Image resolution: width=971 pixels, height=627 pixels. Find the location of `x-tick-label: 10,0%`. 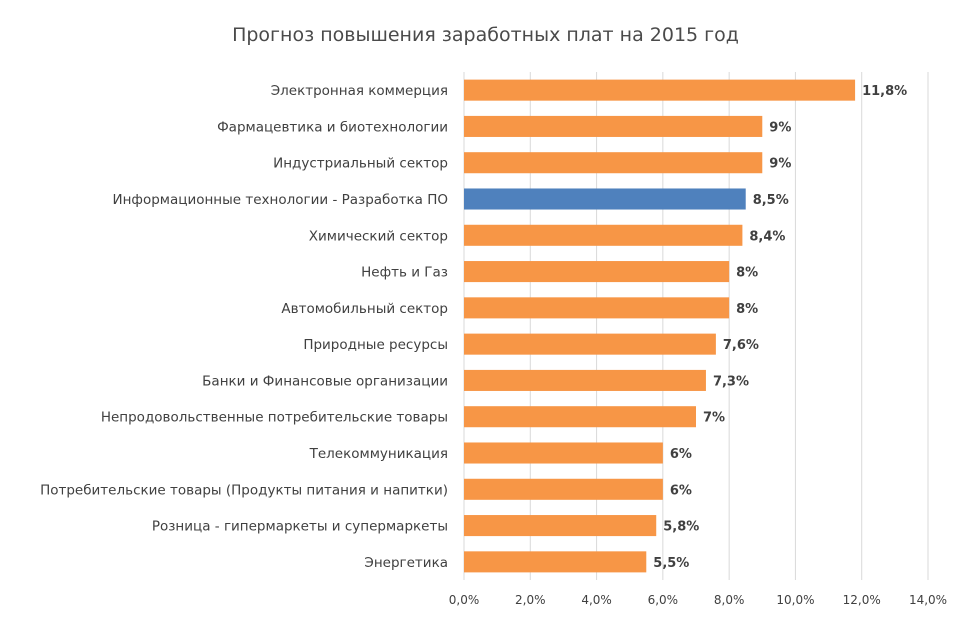

x-tick-label: 10,0% is located at coordinates (795, 600).